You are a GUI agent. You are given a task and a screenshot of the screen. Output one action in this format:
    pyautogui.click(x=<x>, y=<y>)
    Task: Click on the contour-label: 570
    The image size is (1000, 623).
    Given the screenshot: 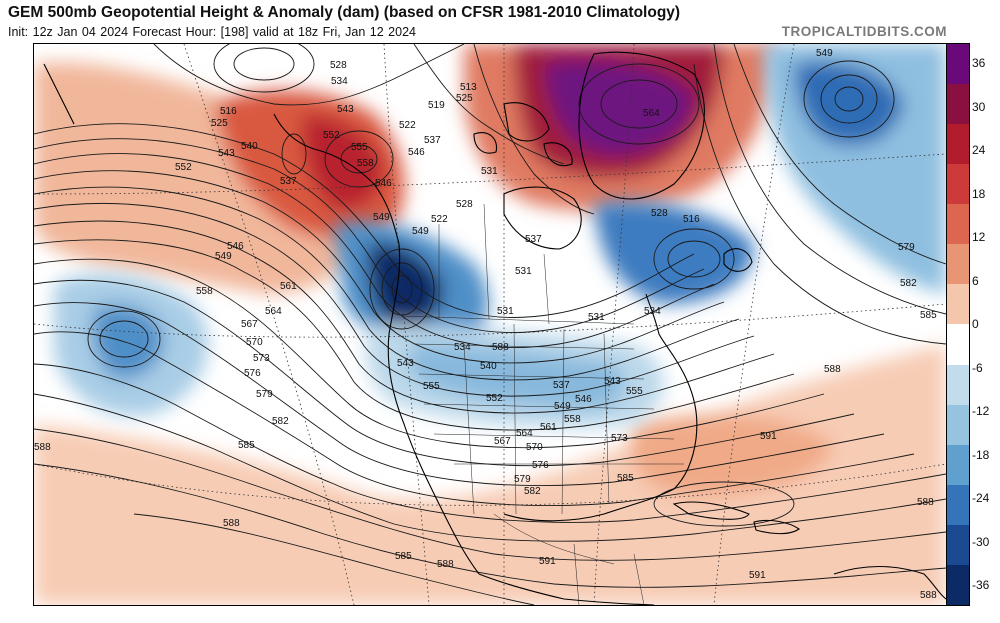 What is the action you would take?
    pyautogui.click(x=534, y=447)
    